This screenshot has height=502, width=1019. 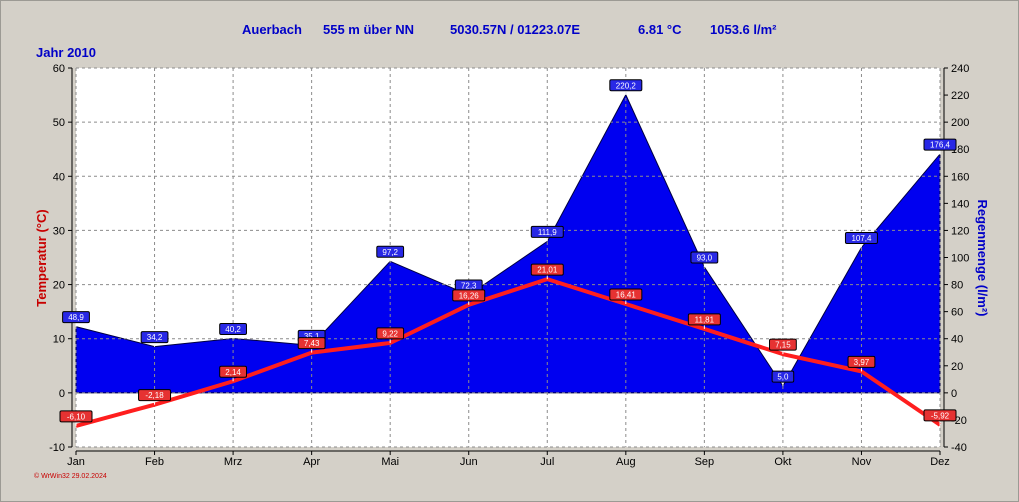 I want to click on temperature-label: 16,41, so click(x=626, y=295).